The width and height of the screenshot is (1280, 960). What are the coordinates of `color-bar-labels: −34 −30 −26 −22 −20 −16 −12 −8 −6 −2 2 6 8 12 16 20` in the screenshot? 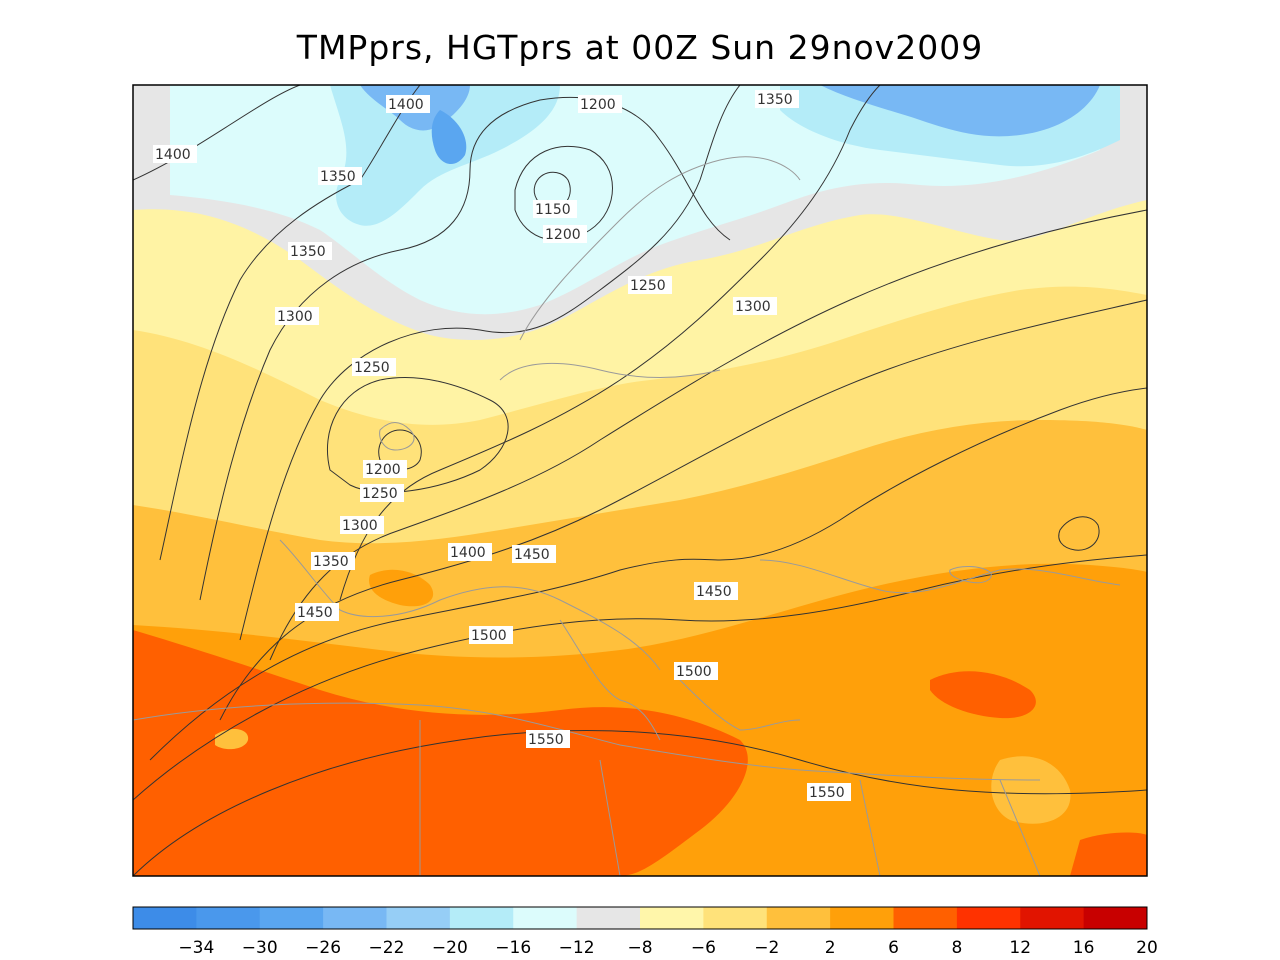 It's located at (667, 948).